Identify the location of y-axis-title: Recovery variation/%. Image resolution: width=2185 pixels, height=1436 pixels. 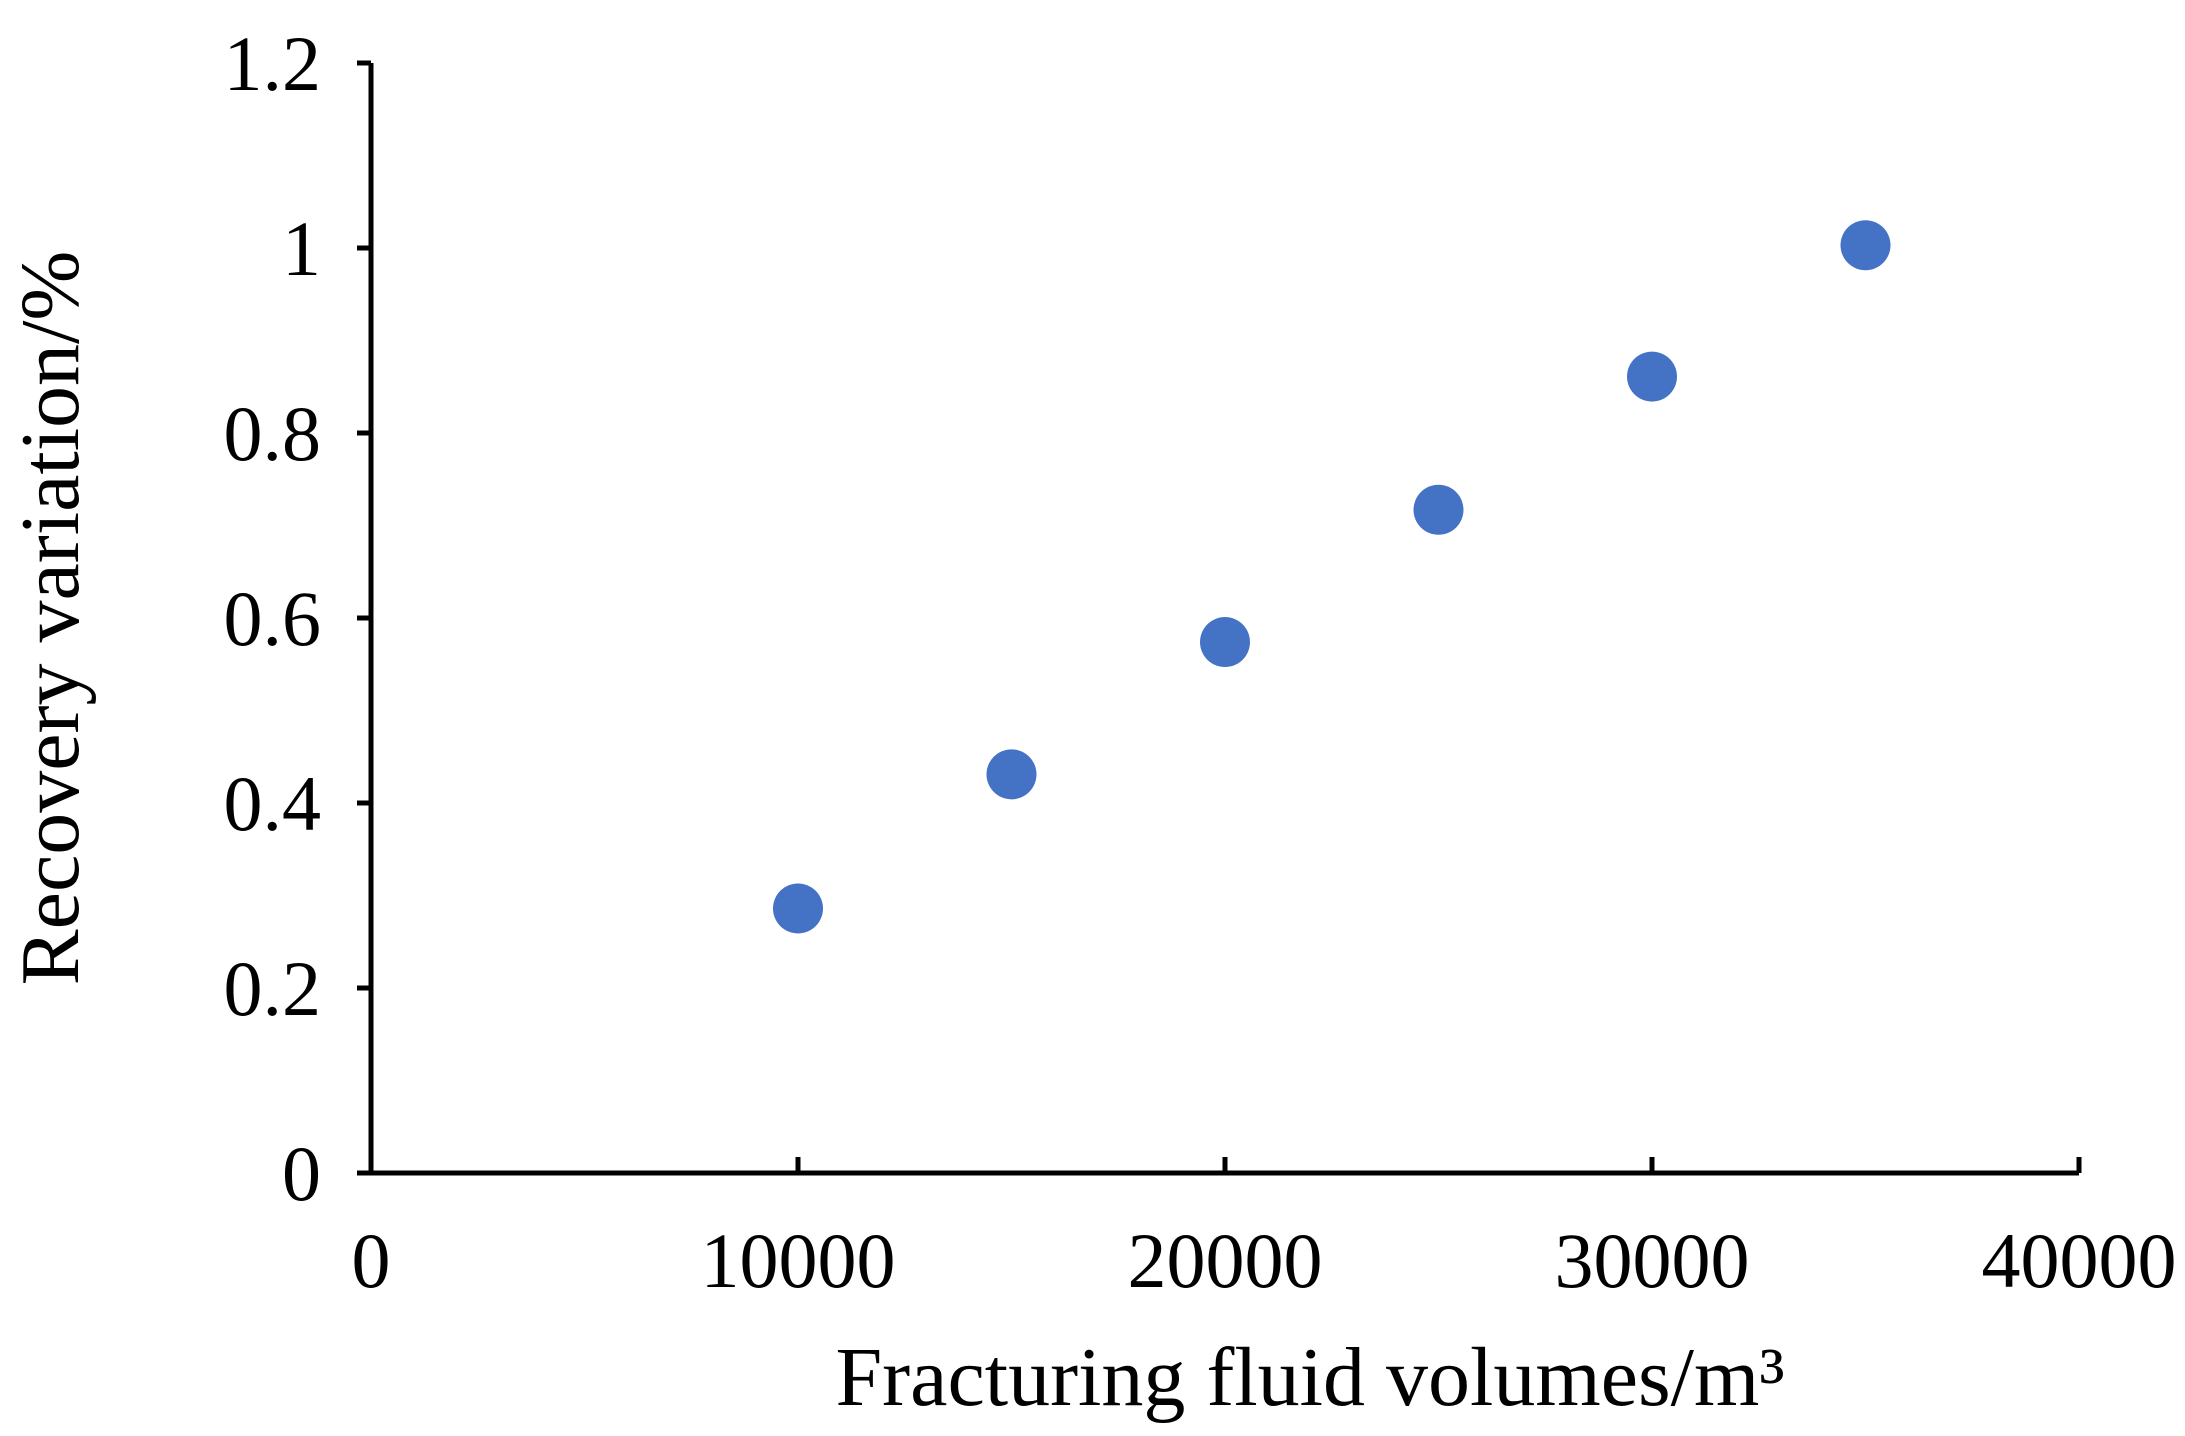
(50, 618).